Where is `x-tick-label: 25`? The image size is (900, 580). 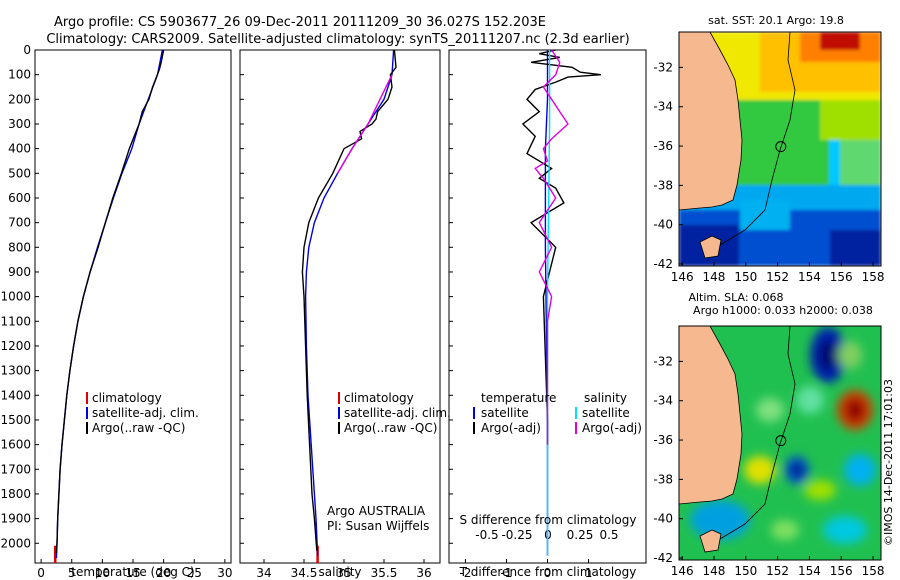 x-tick-label: 25 is located at coordinates (194, 573).